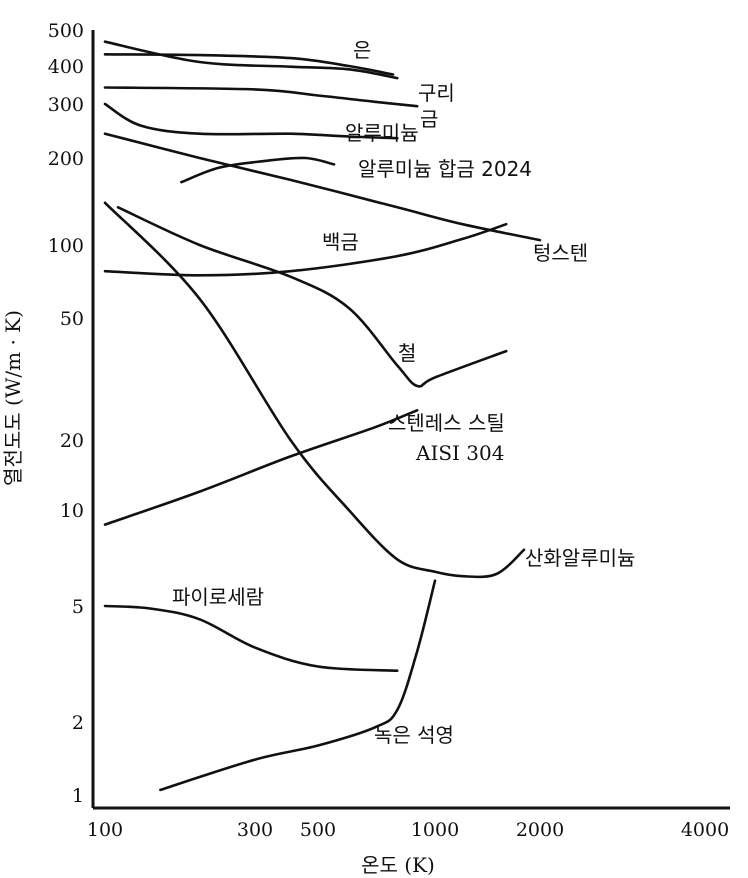 The width and height of the screenshot is (748, 878). I want to click on series-label-스텐레스-스틸-AISI-304: 스텐레스 스틸 AISI 304, so click(446, 438).